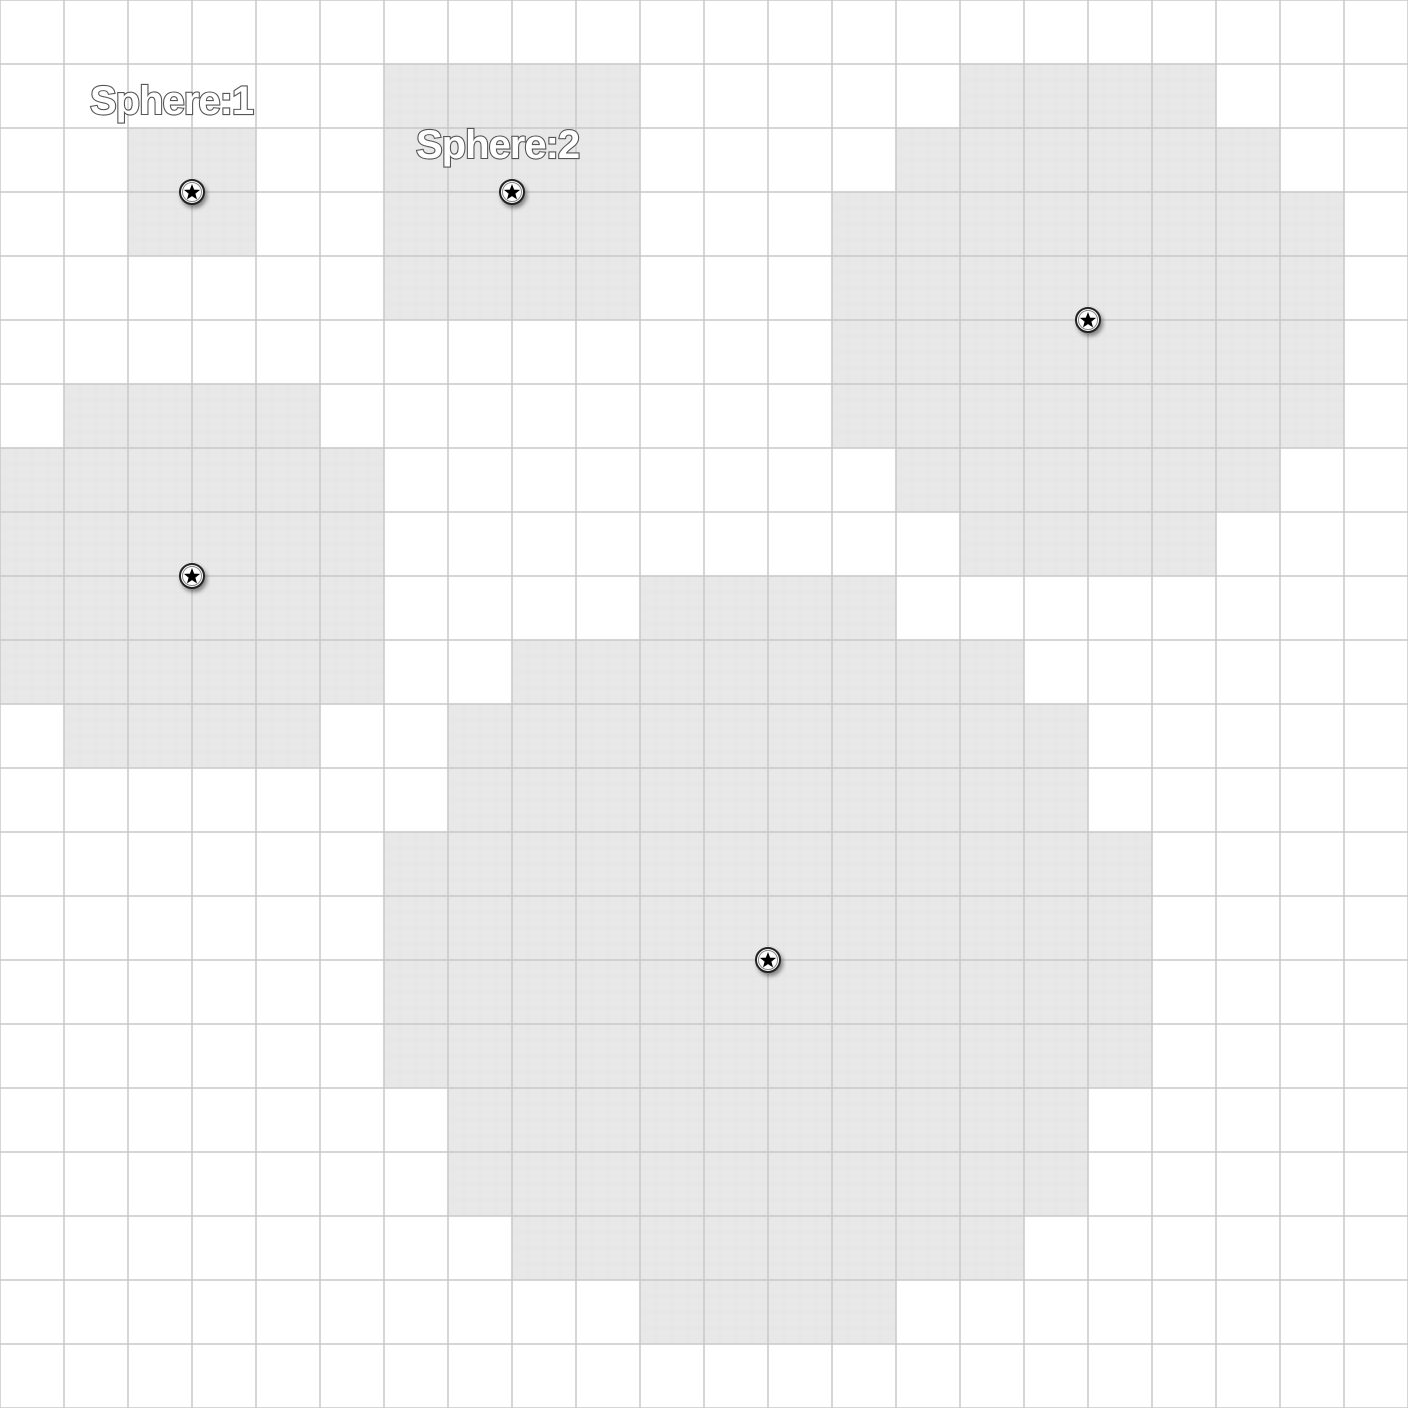  I want to click on sphere-label: Sphere:2, so click(497, 145).